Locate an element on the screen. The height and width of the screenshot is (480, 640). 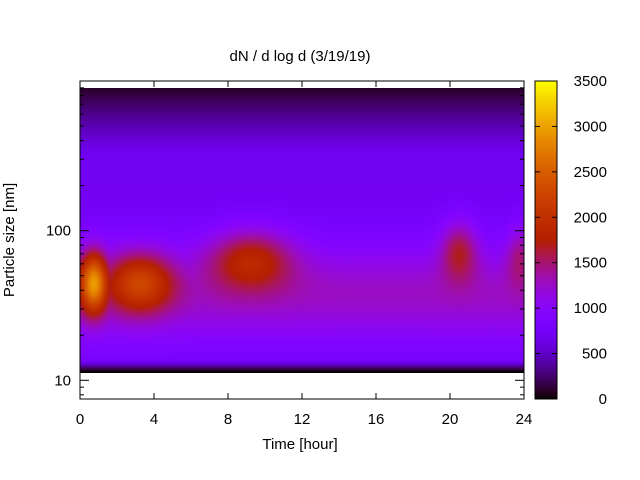
colorbar-tick-label: 3000 is located at coordinates (590, 126).